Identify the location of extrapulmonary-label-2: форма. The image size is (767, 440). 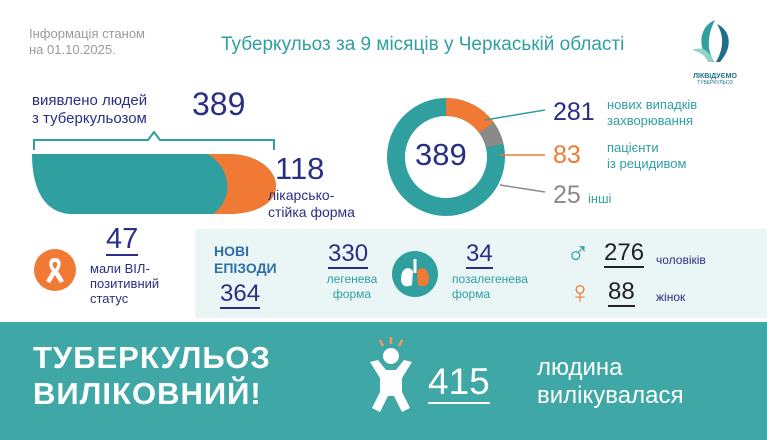
(471, 294).